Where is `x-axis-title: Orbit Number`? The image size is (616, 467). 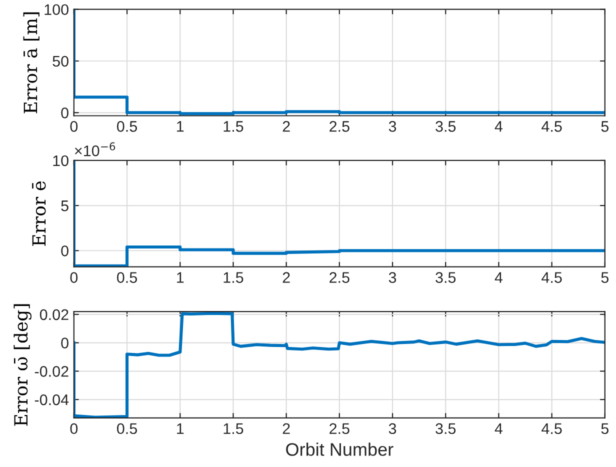
x-axis-title: Orbit Number is located at coordinates (340, 449).